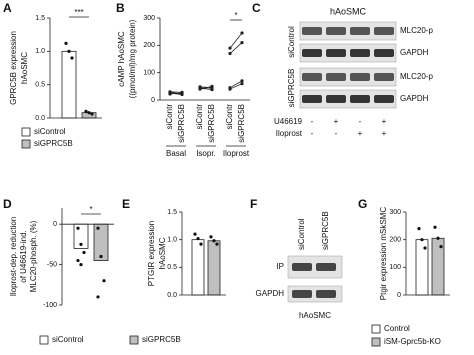 This screenshot has width=474, height=355. What do you see at coordinates (325, 230) in the screenshot?
I see `lane-label: siGPRC5B` at bounding box center [325, 230].